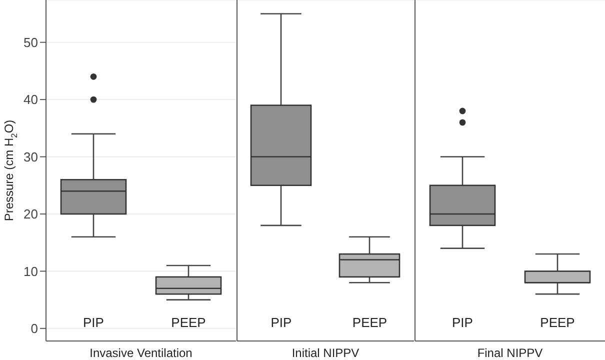 The image size is (605, 360). I want to click on x-axis-title: Initial NIPPV, so click(326, 353).